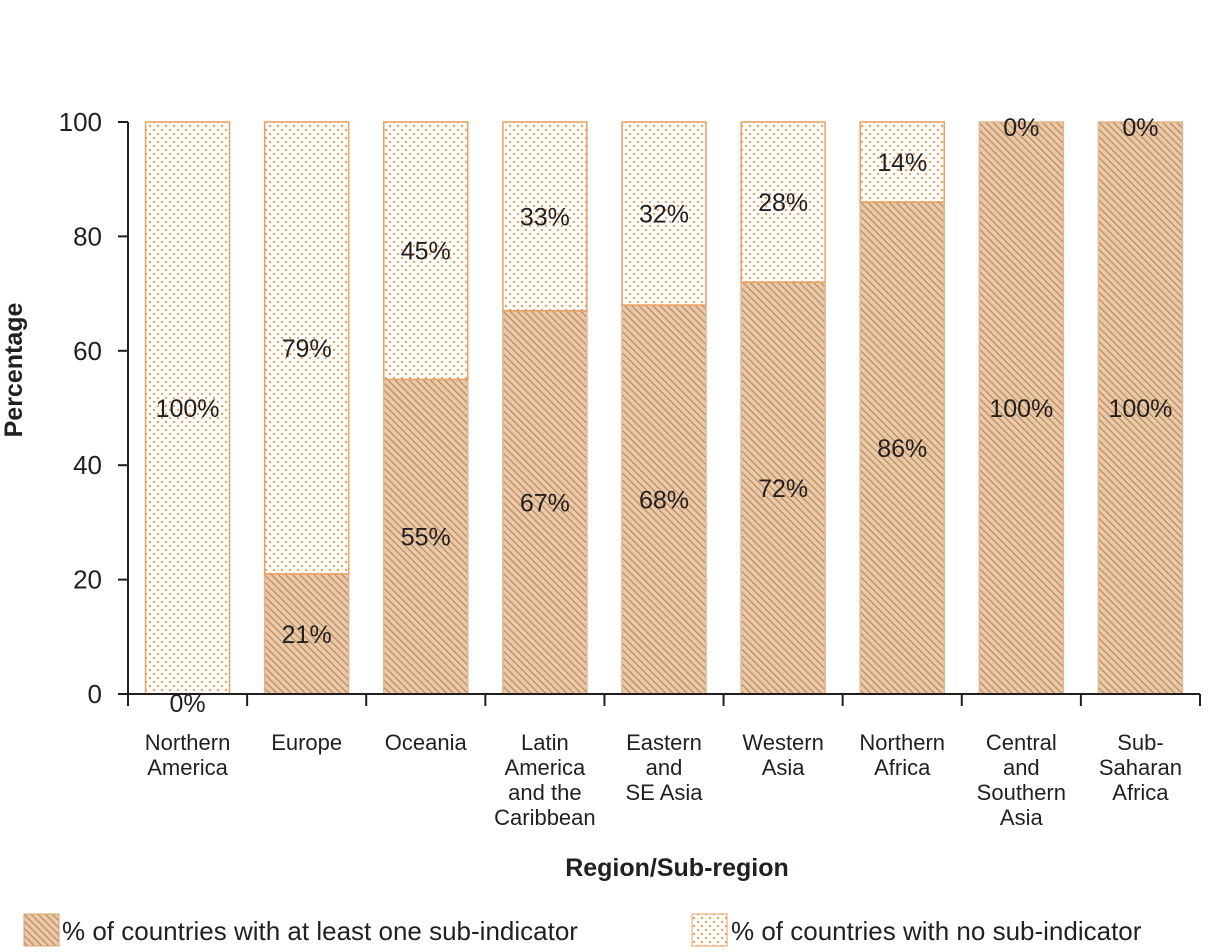 This screenshot has height=952, width=1209. Describe the element at coordinates (187, 704) in the screenshot. I see `value-label-at-least-one: 0%` at that location.